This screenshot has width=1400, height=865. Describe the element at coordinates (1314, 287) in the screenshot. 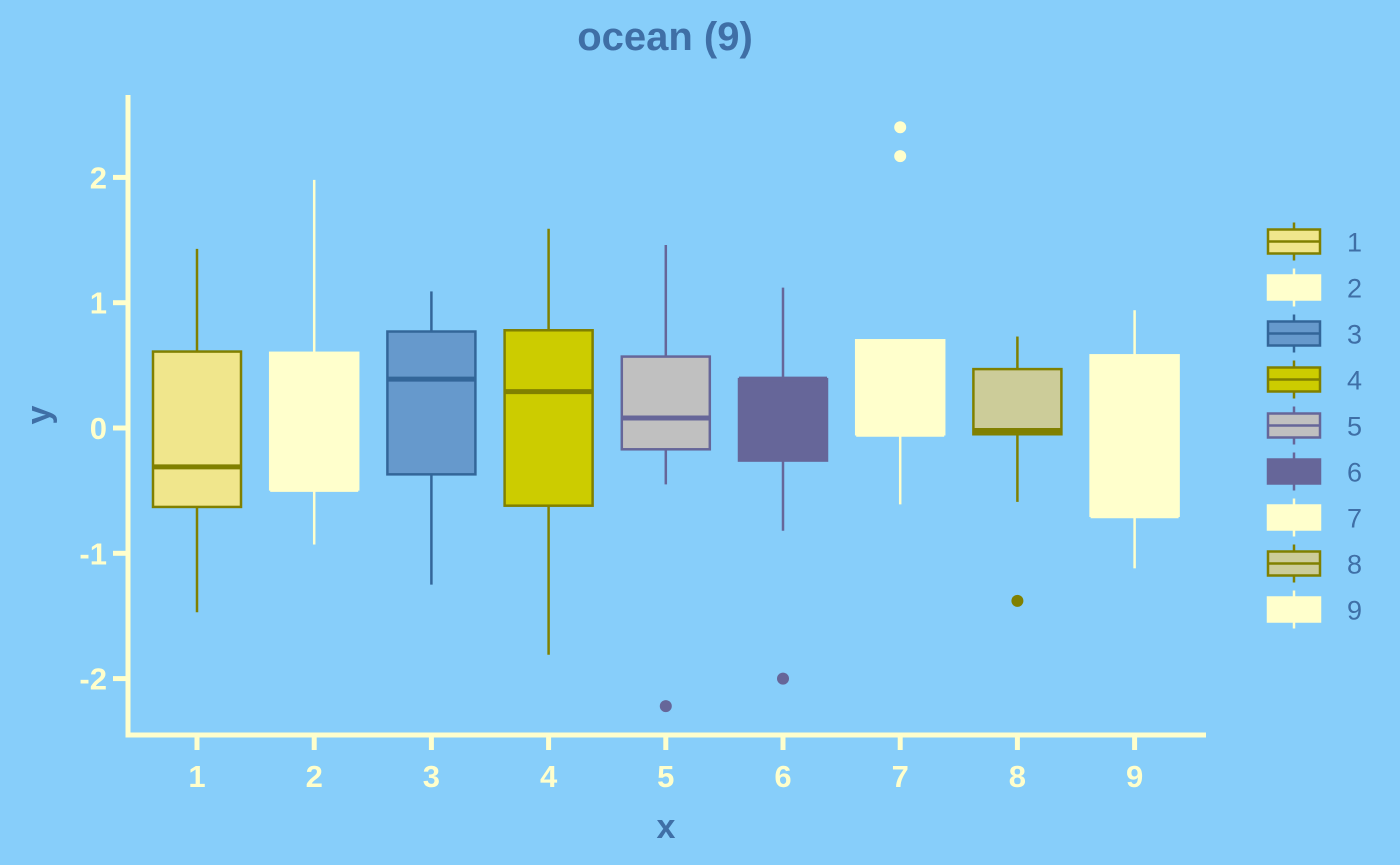

I see `legend-item-2: 2` at that location.